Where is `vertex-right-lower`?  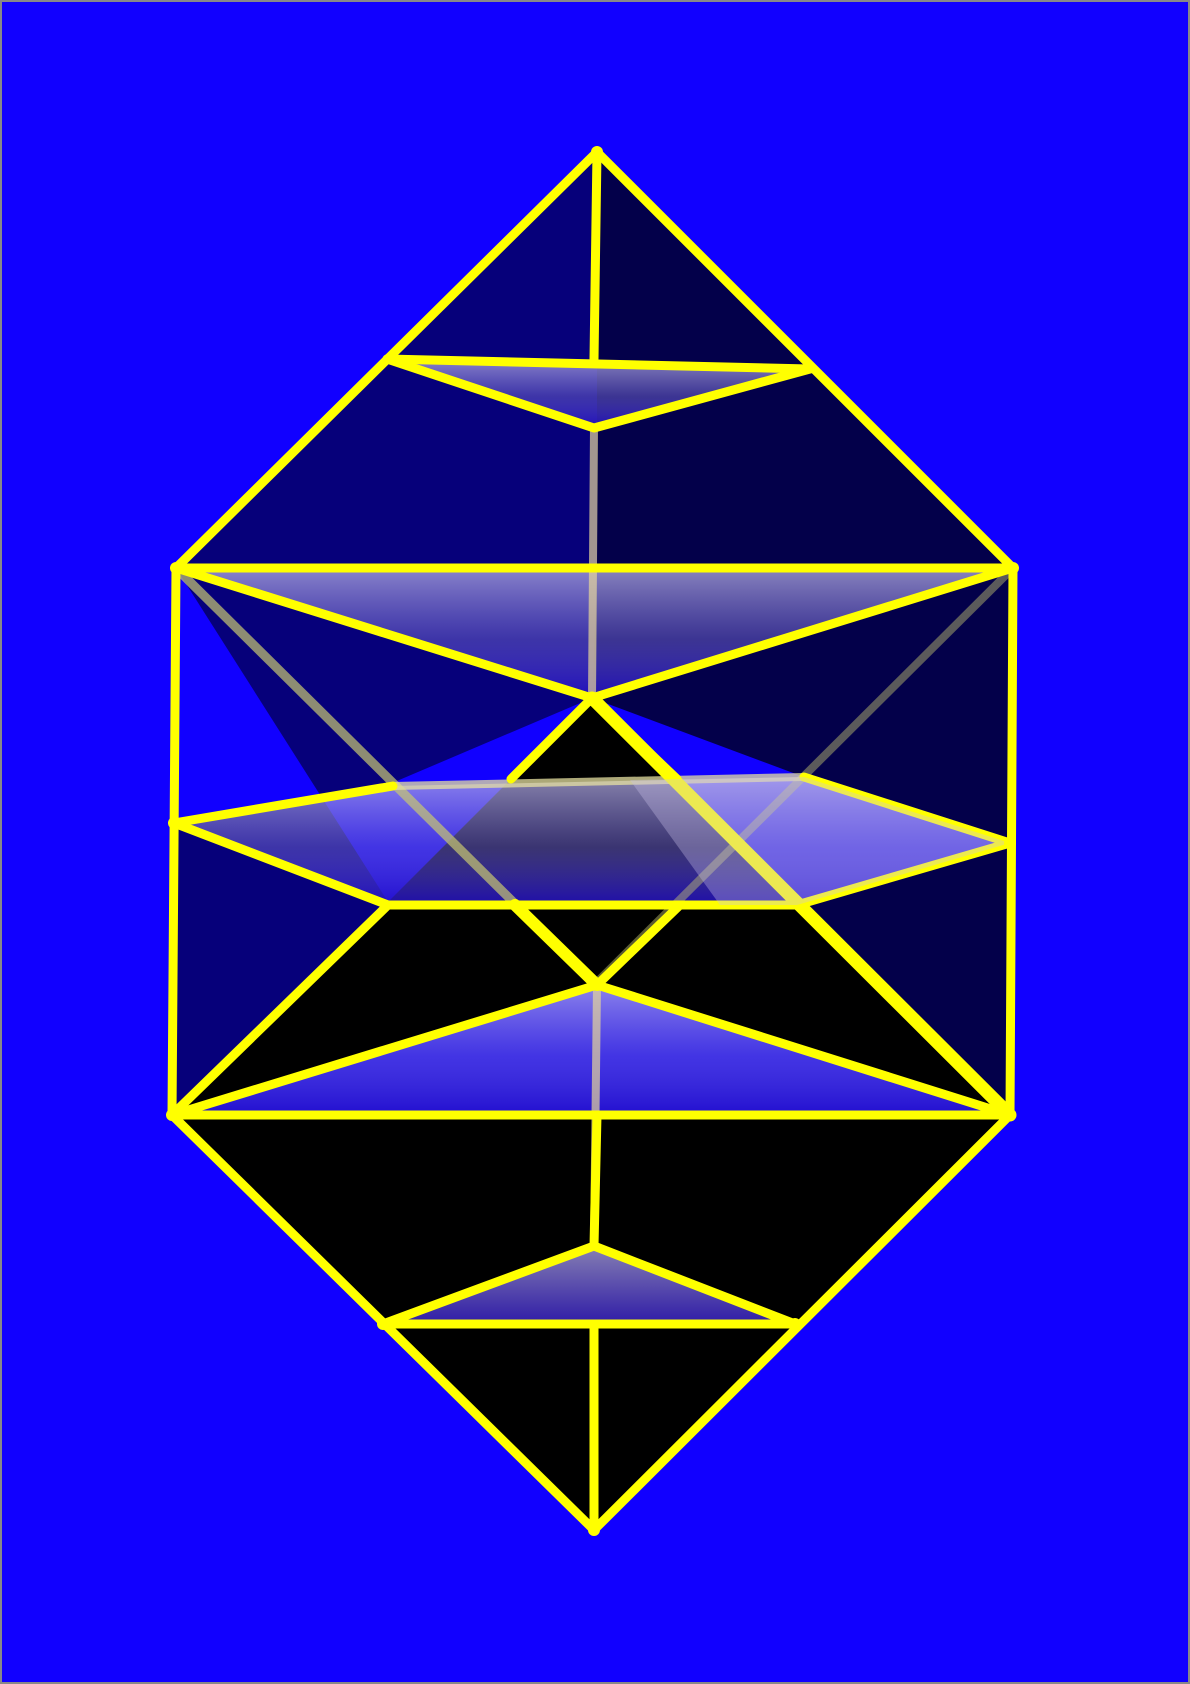
vertex-right-lower is located at coordinates (1010, 1115).